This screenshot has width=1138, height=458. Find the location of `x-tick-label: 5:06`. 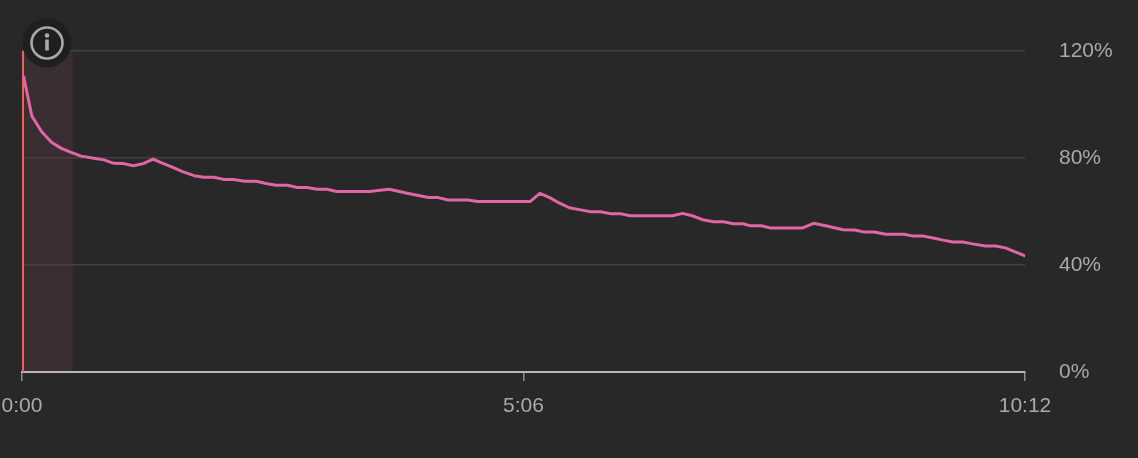

x-tick-label: 5:06 is located at coordinates (523, 405).